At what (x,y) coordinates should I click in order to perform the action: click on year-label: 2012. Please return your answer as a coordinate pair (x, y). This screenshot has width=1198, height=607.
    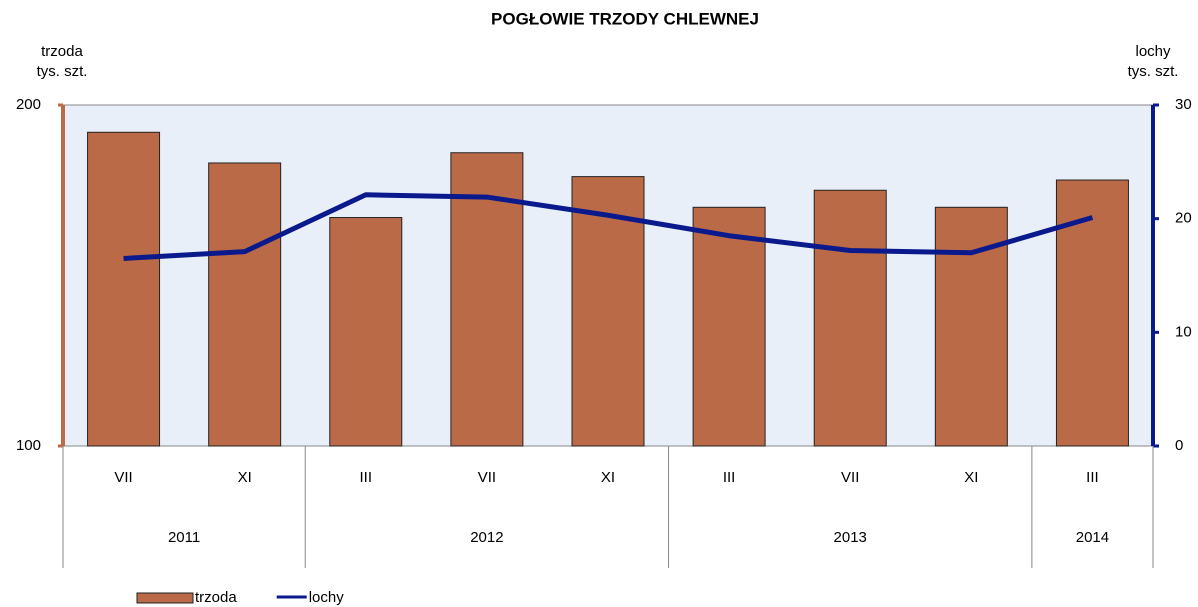
    Looking at the image, I should click on (486, 537).